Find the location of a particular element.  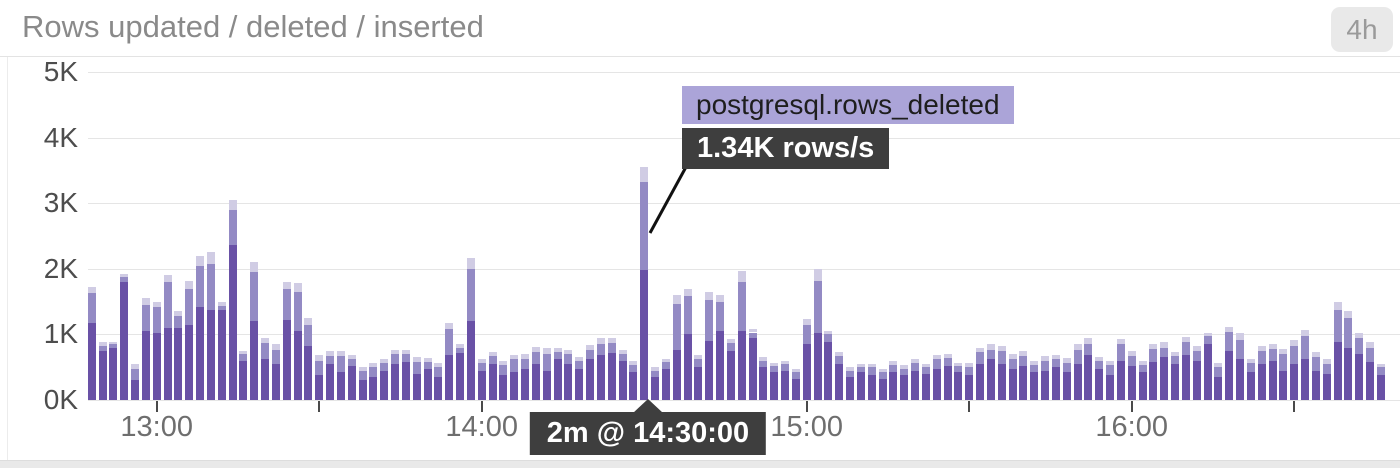

x-tick-mark is located at coordinates (806, 406).